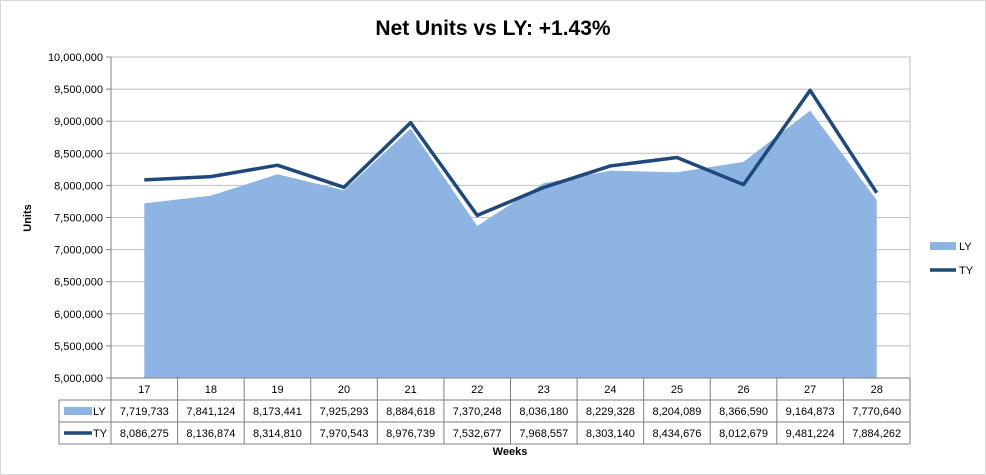  Describe the element at coordinates (743, 412) in the screenshot. I see `ly-value-cell: 8,366,590` at that location.